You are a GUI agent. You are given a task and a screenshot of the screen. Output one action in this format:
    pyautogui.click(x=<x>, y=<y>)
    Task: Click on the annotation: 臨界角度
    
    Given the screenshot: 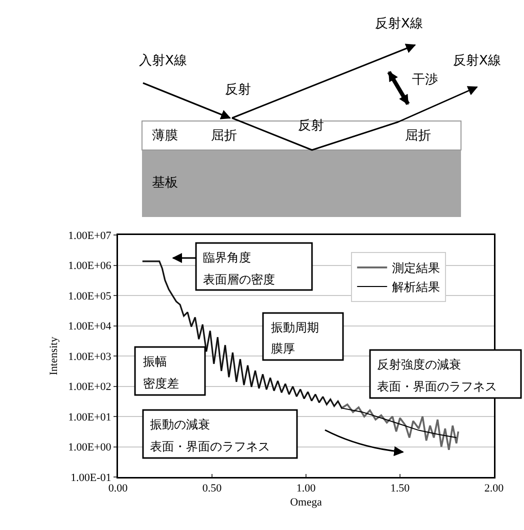 What is the action you would take?
    pyautogui.click(x=227, y=257)
    